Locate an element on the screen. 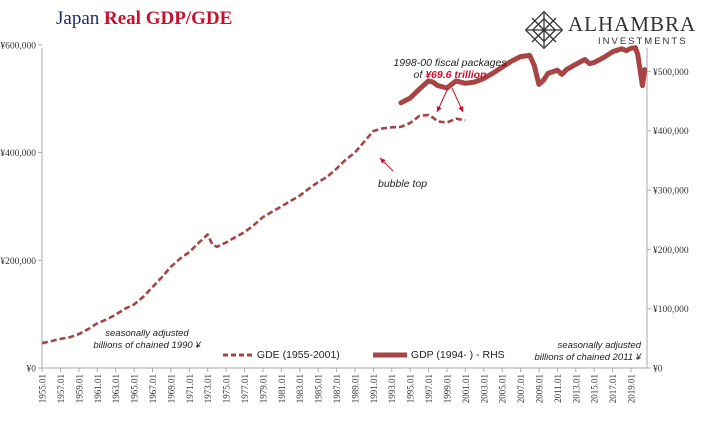 The height and width of the screenshot is (421, 705). brand-name: ALHAMBRA is located at coordinates (632, 24).